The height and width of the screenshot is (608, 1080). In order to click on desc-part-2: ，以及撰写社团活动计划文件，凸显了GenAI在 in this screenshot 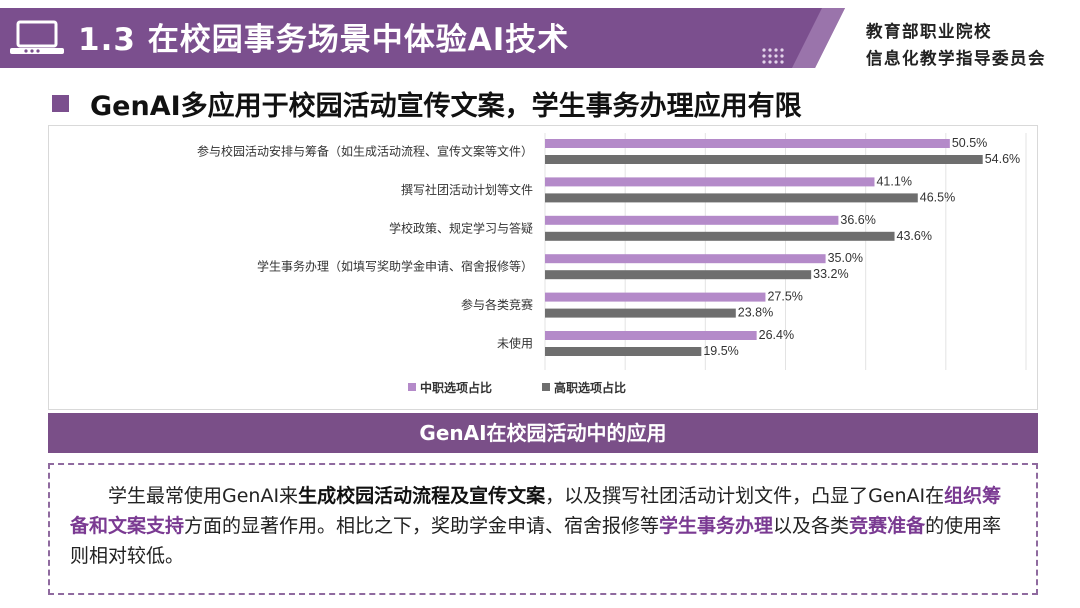, I will do `click(745, 496)`.